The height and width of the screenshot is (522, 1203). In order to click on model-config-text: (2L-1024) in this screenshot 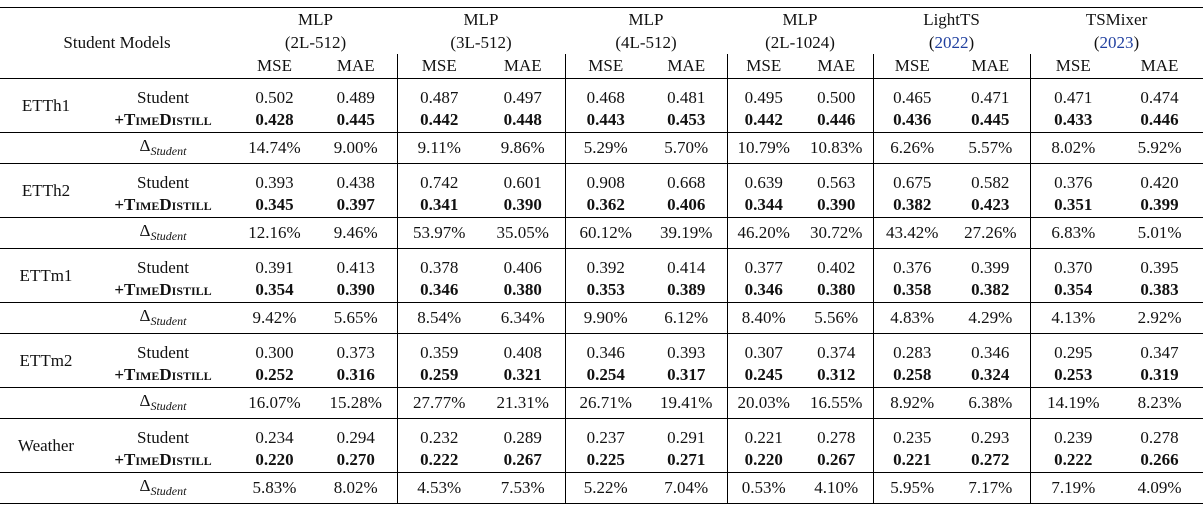, I will do `click(800, 42)`.